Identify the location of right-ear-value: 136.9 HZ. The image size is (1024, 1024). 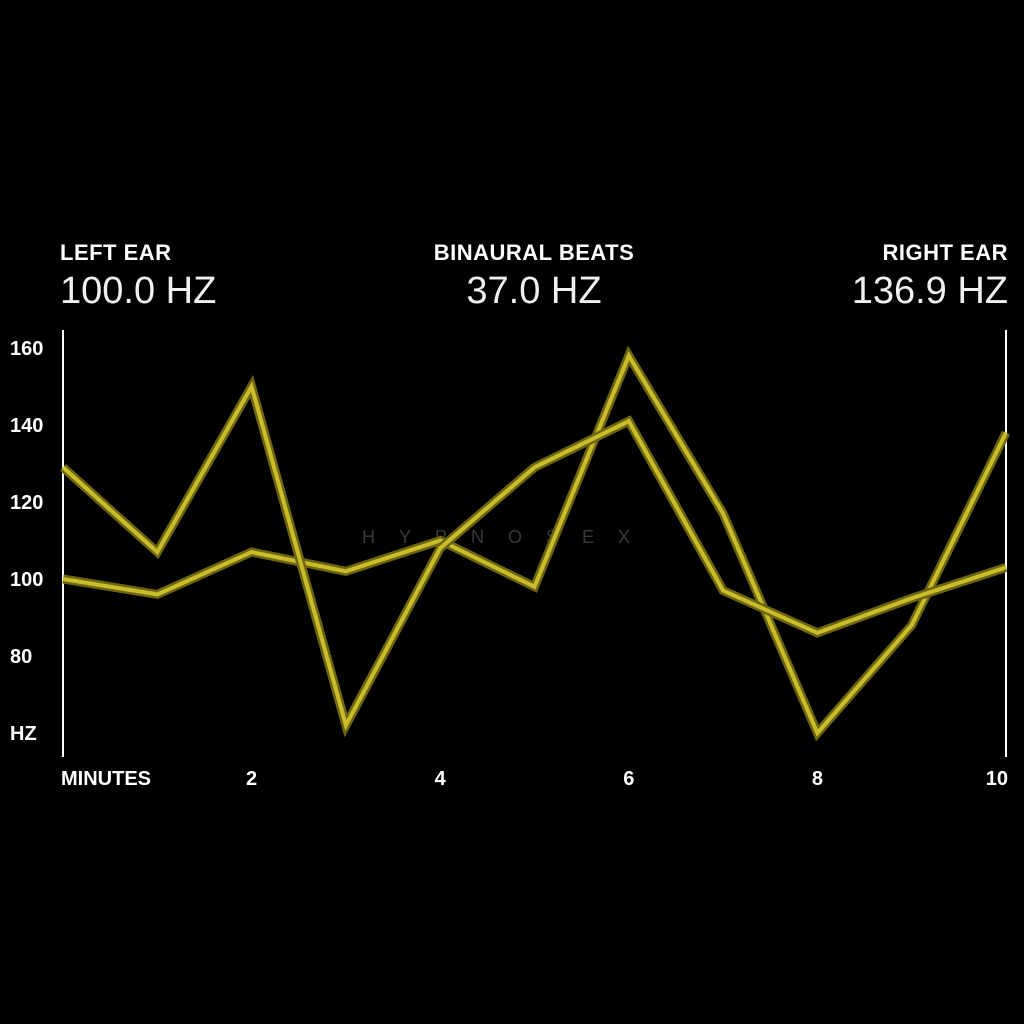
(929, 291).